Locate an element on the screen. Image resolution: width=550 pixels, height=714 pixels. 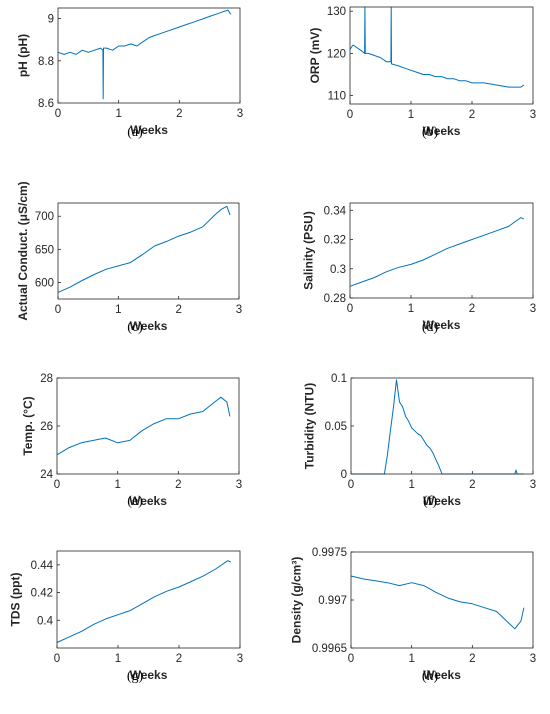
series-line-a is located at coordinates (144, 54).